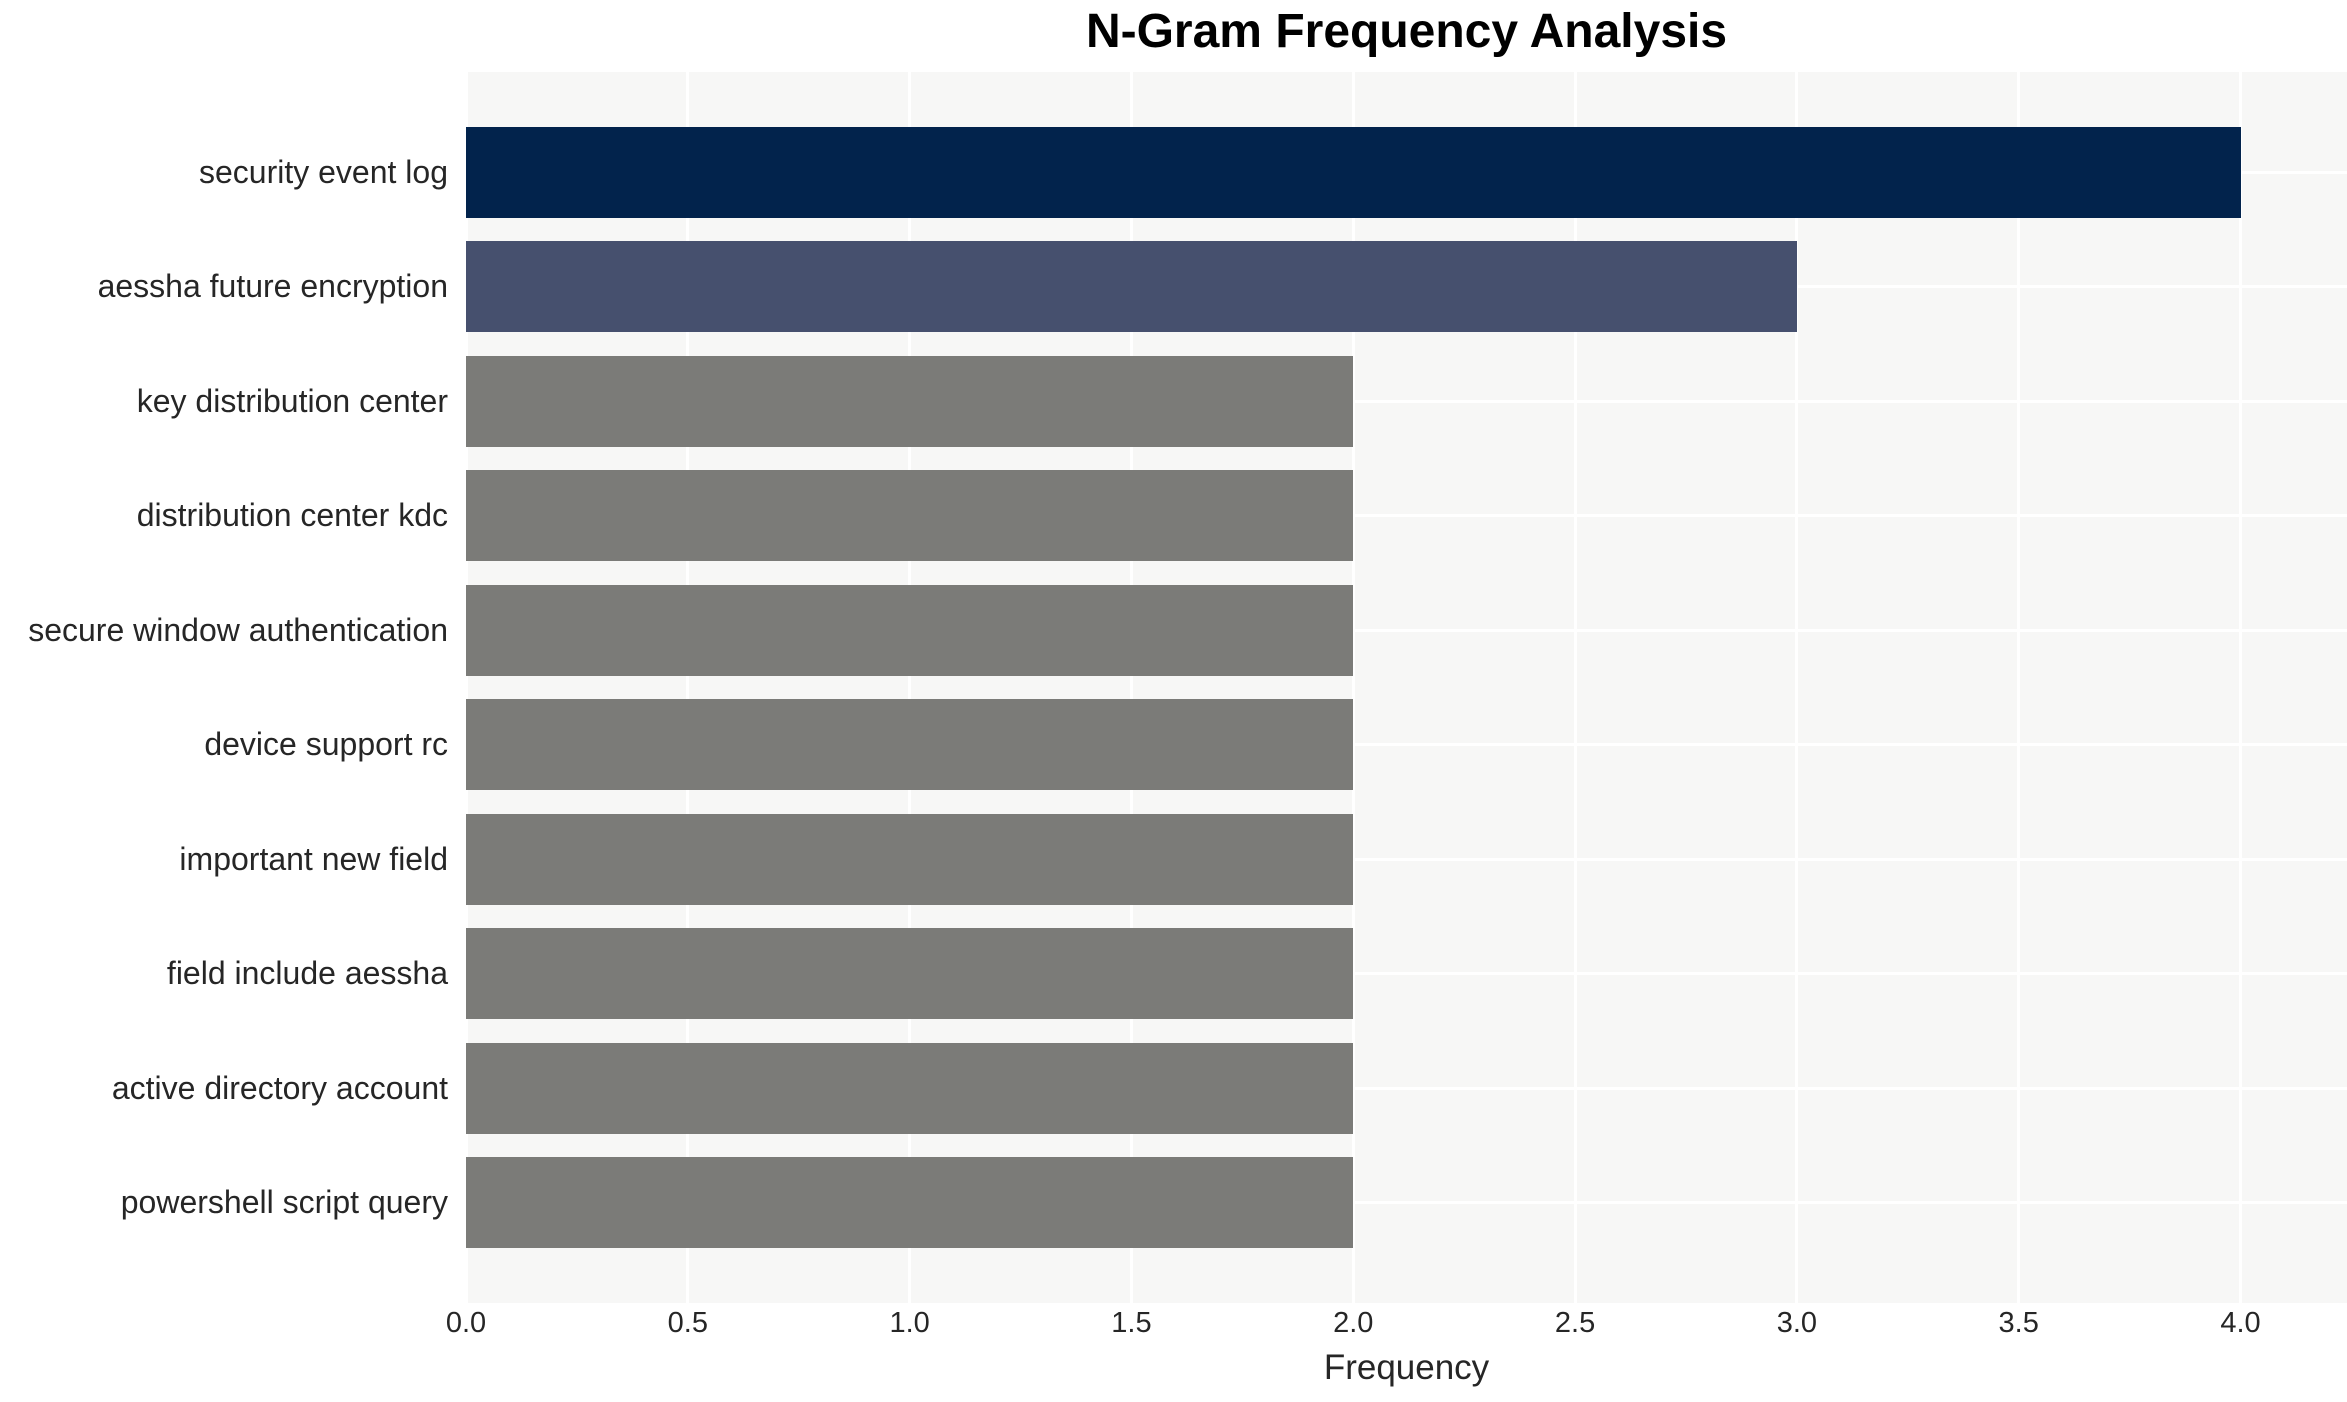  I want to click on bar-powershell-script-query, so click(910, 1202).